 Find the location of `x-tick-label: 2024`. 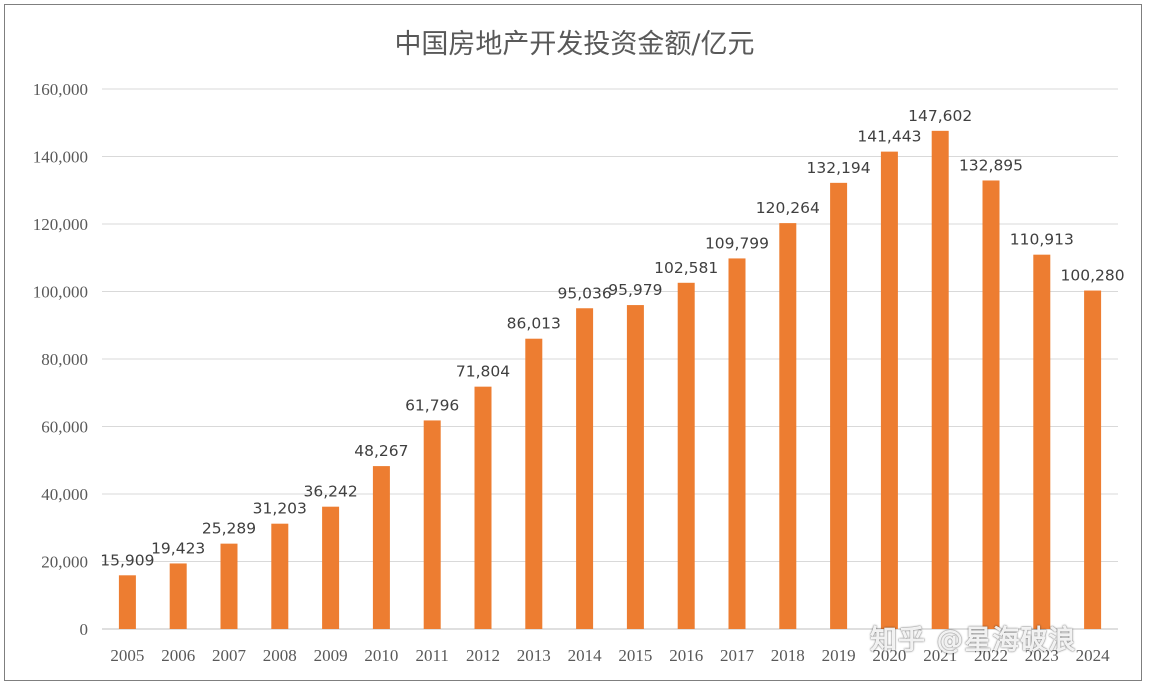

x-tick-label: 2024 is located at coordinates (1093, 655).